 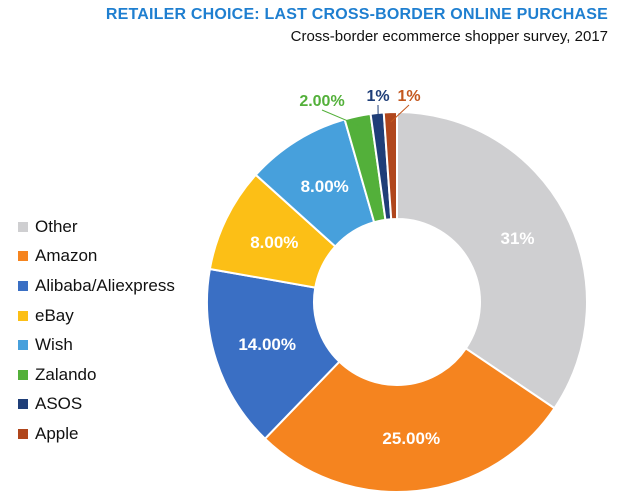 What do you see at coordinates (96, 227) in the screenshot?
I see `legend-item-other: Other` at bounding box center [96, 227].